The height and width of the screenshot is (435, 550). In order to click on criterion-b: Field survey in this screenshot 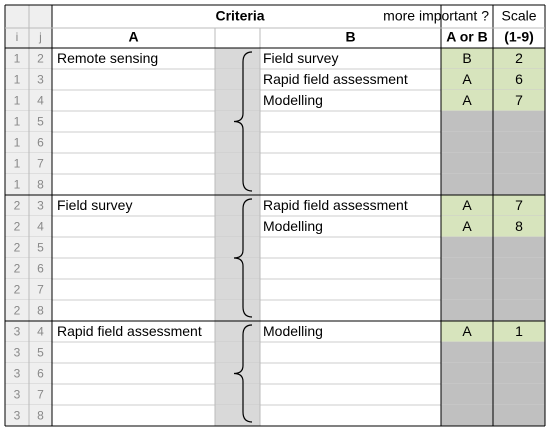, I will do `click(300, 58)`.